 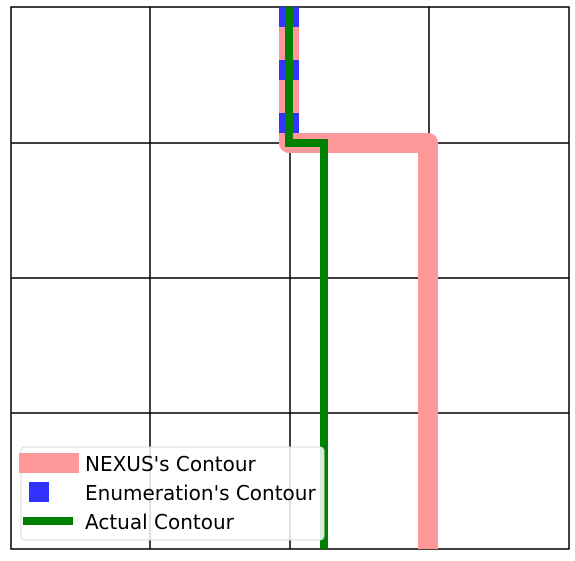 What do you see at coordinates (306, 278) in the screenshot?
I see `actual-contour` at bounding box center [306, 278].